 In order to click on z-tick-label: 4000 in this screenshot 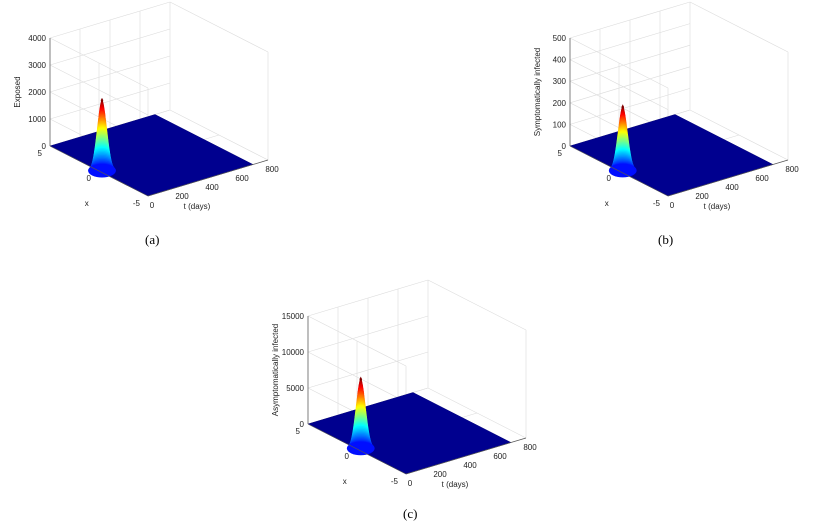, I will do `click(37, 38)`.